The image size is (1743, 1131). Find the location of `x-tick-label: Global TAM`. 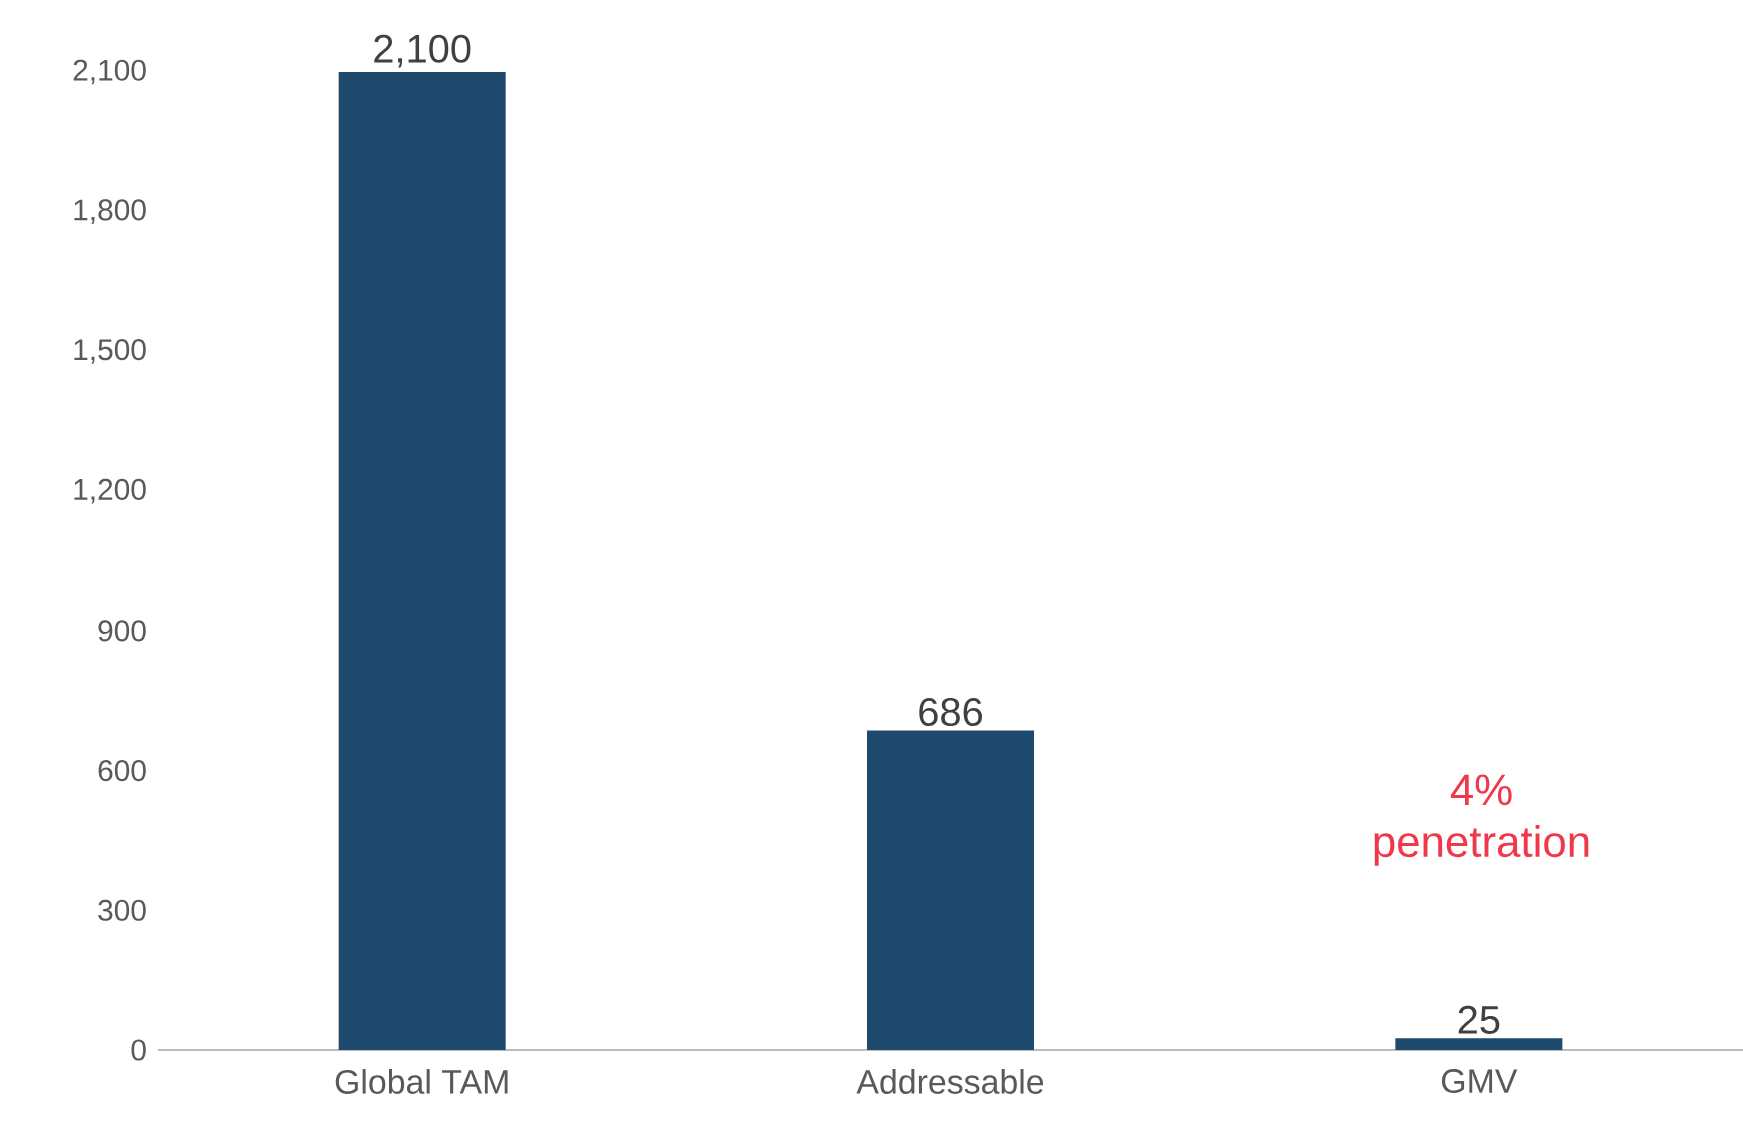

x-tick-label: Global TAM is located at coordinates (421, 1081).